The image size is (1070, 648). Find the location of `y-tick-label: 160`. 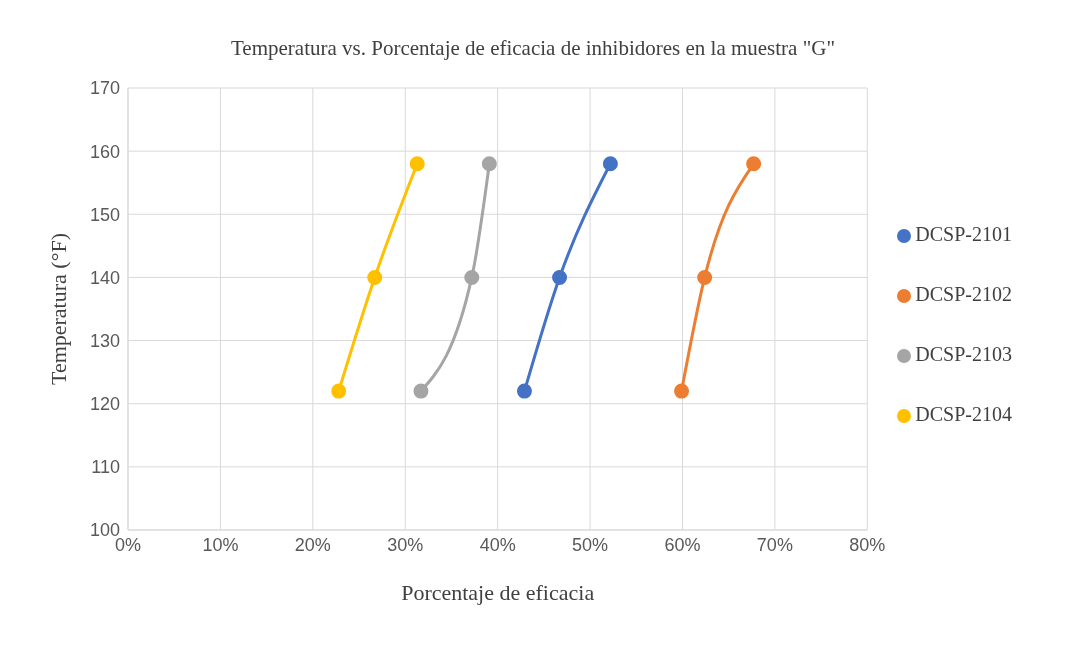

y-tick-label: 160 is located at coordinates (104, 151).